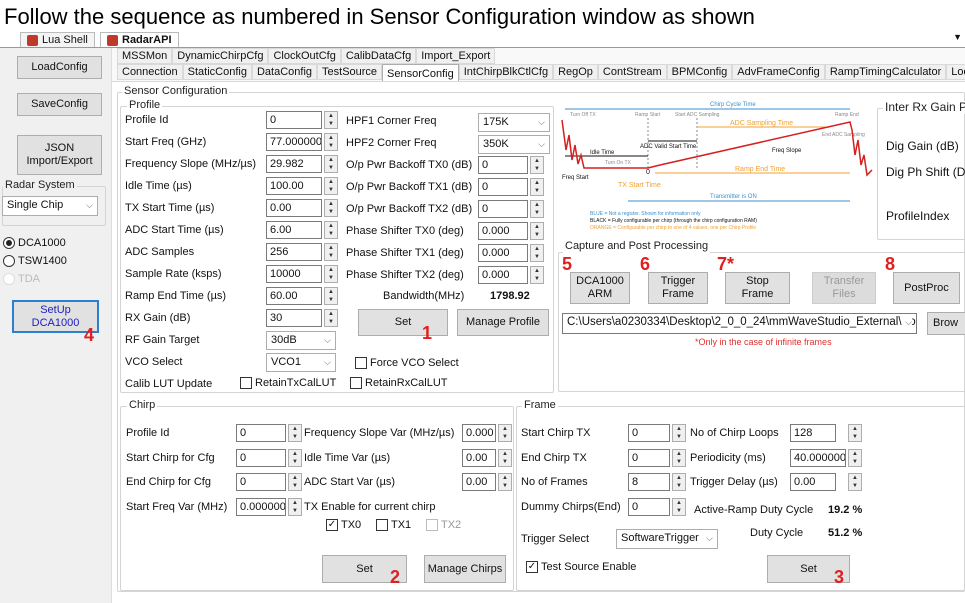  I want to click on tab-testsource: TestSource, so click(350, 72).